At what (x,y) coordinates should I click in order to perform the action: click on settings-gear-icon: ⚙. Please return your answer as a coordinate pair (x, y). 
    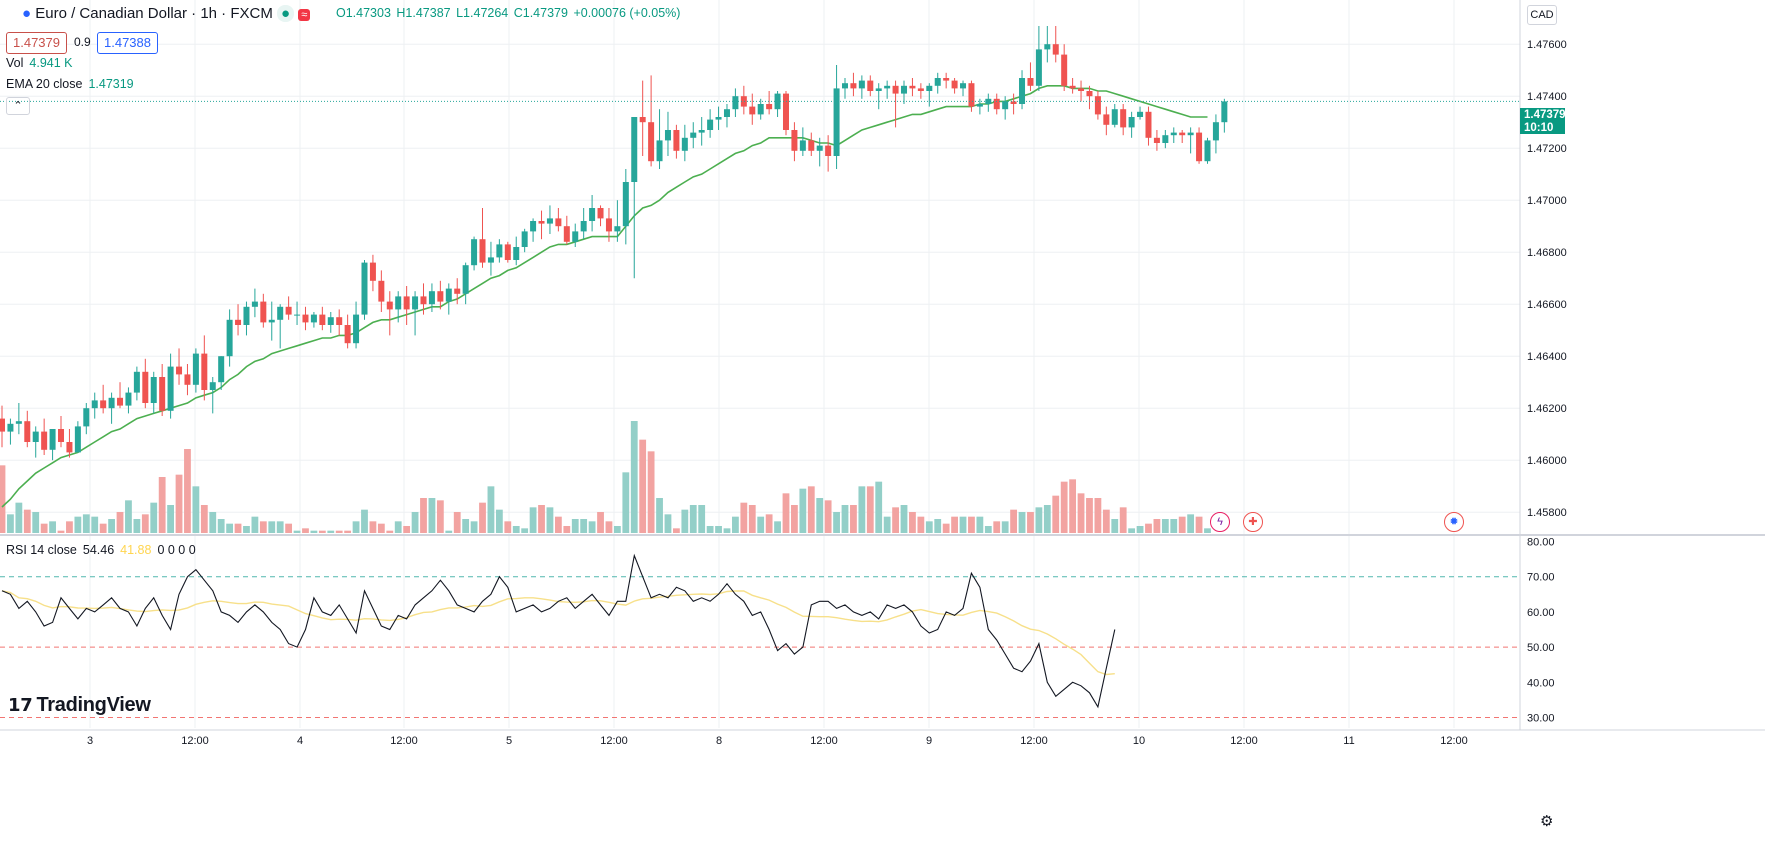
    Looking at the image, I should click on (1547, 821).